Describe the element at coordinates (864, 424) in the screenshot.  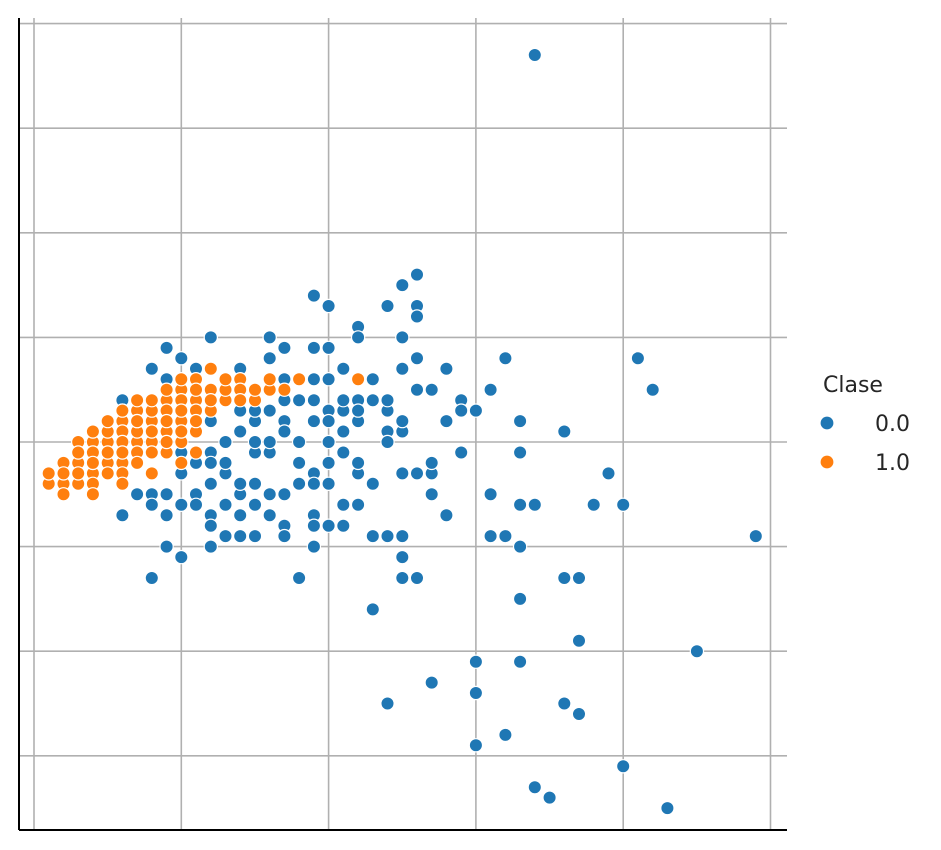
I see `legend: Clase 0.0 1.0` at that location.